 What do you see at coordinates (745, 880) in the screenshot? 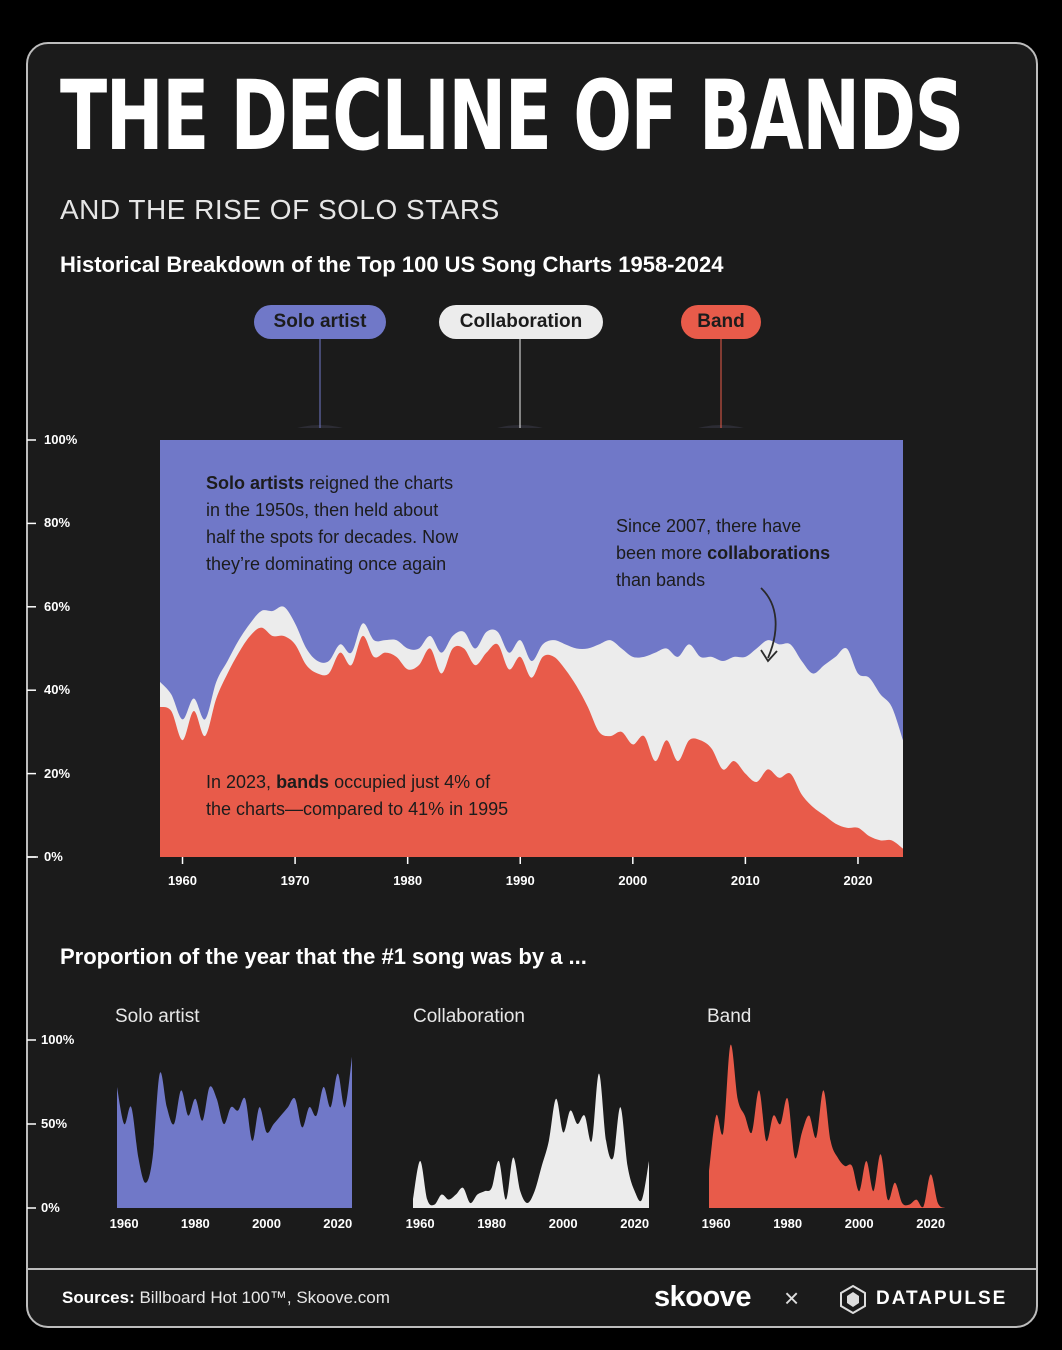
I see `x-tick-label: 2010` at bounding box center [745, 880].